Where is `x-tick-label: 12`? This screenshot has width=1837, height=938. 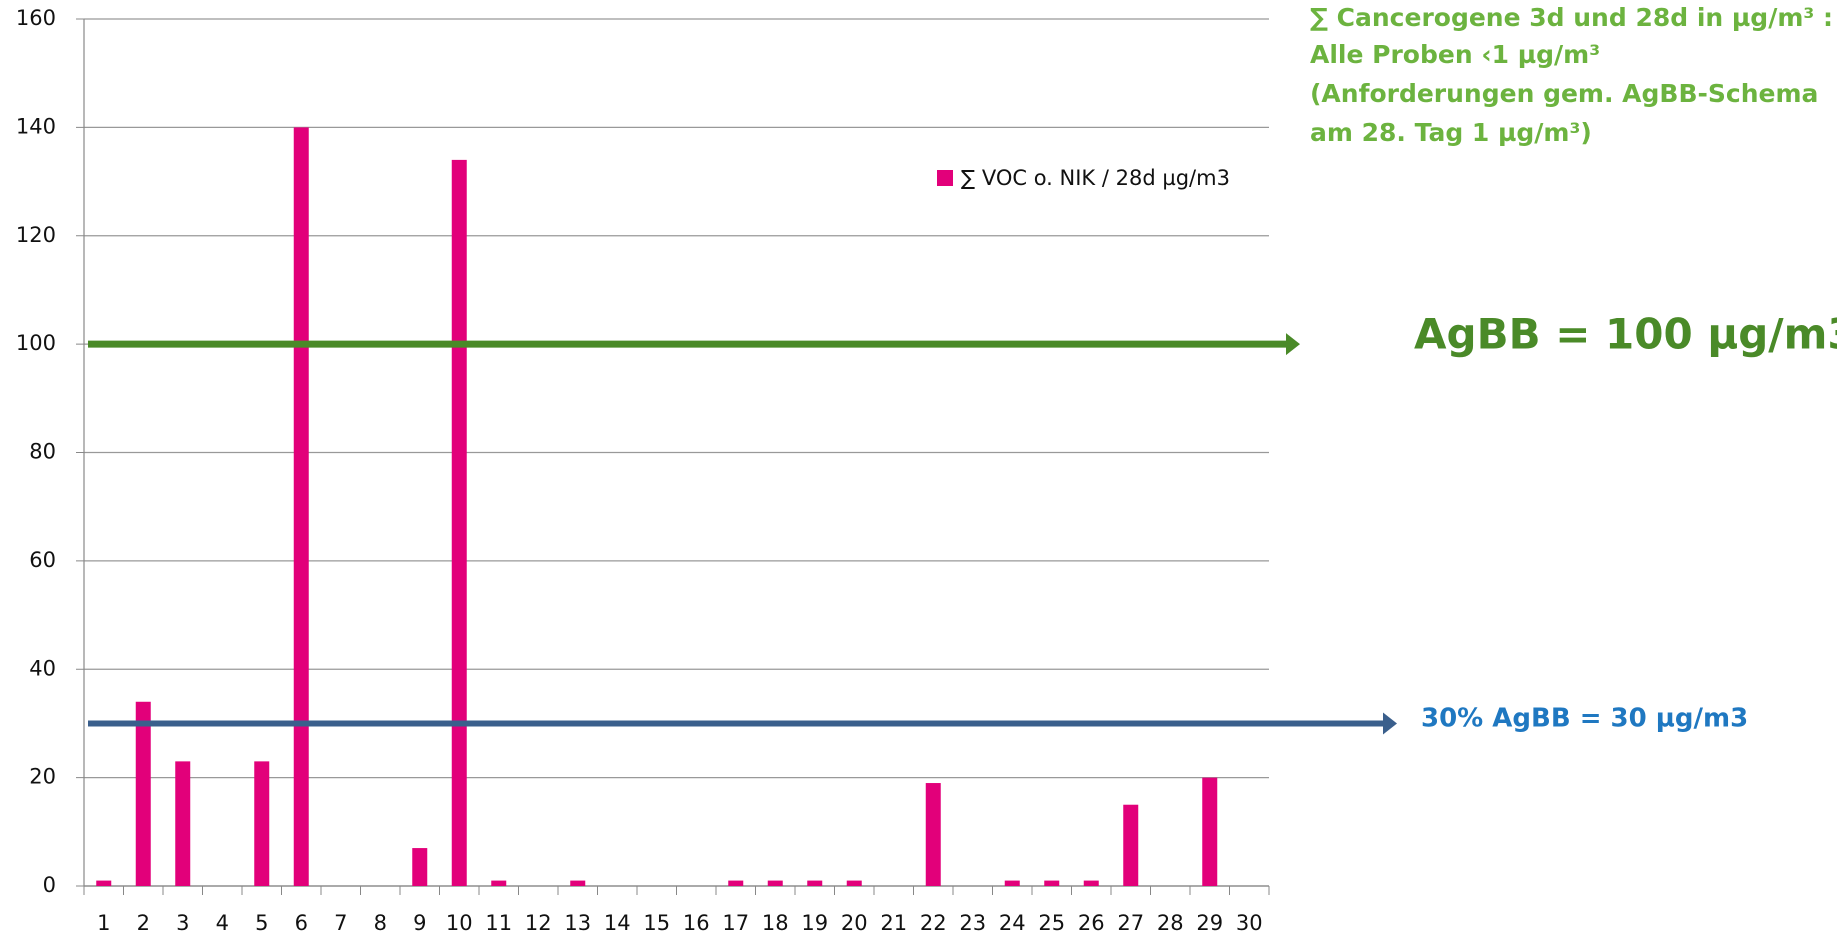
x-tick-label: 12 is located at coordinates (538, 923).